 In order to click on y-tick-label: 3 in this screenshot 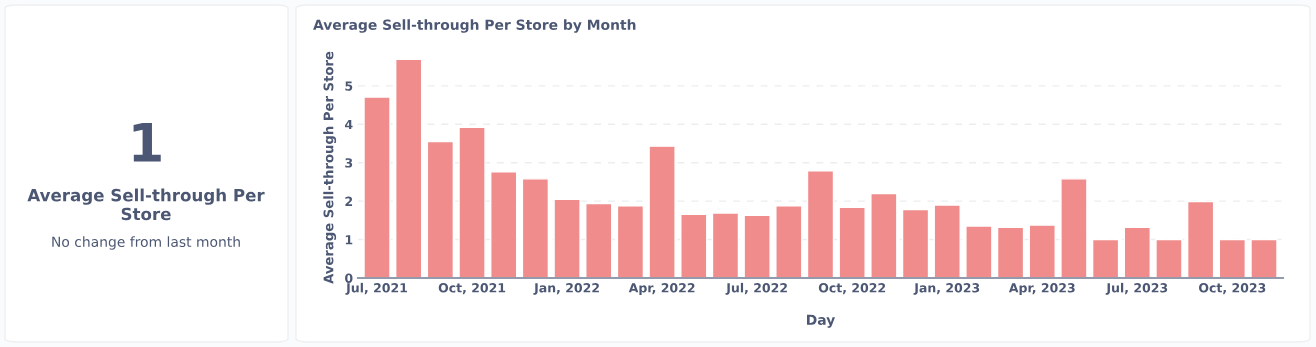, I will do `click(349, 163)`.